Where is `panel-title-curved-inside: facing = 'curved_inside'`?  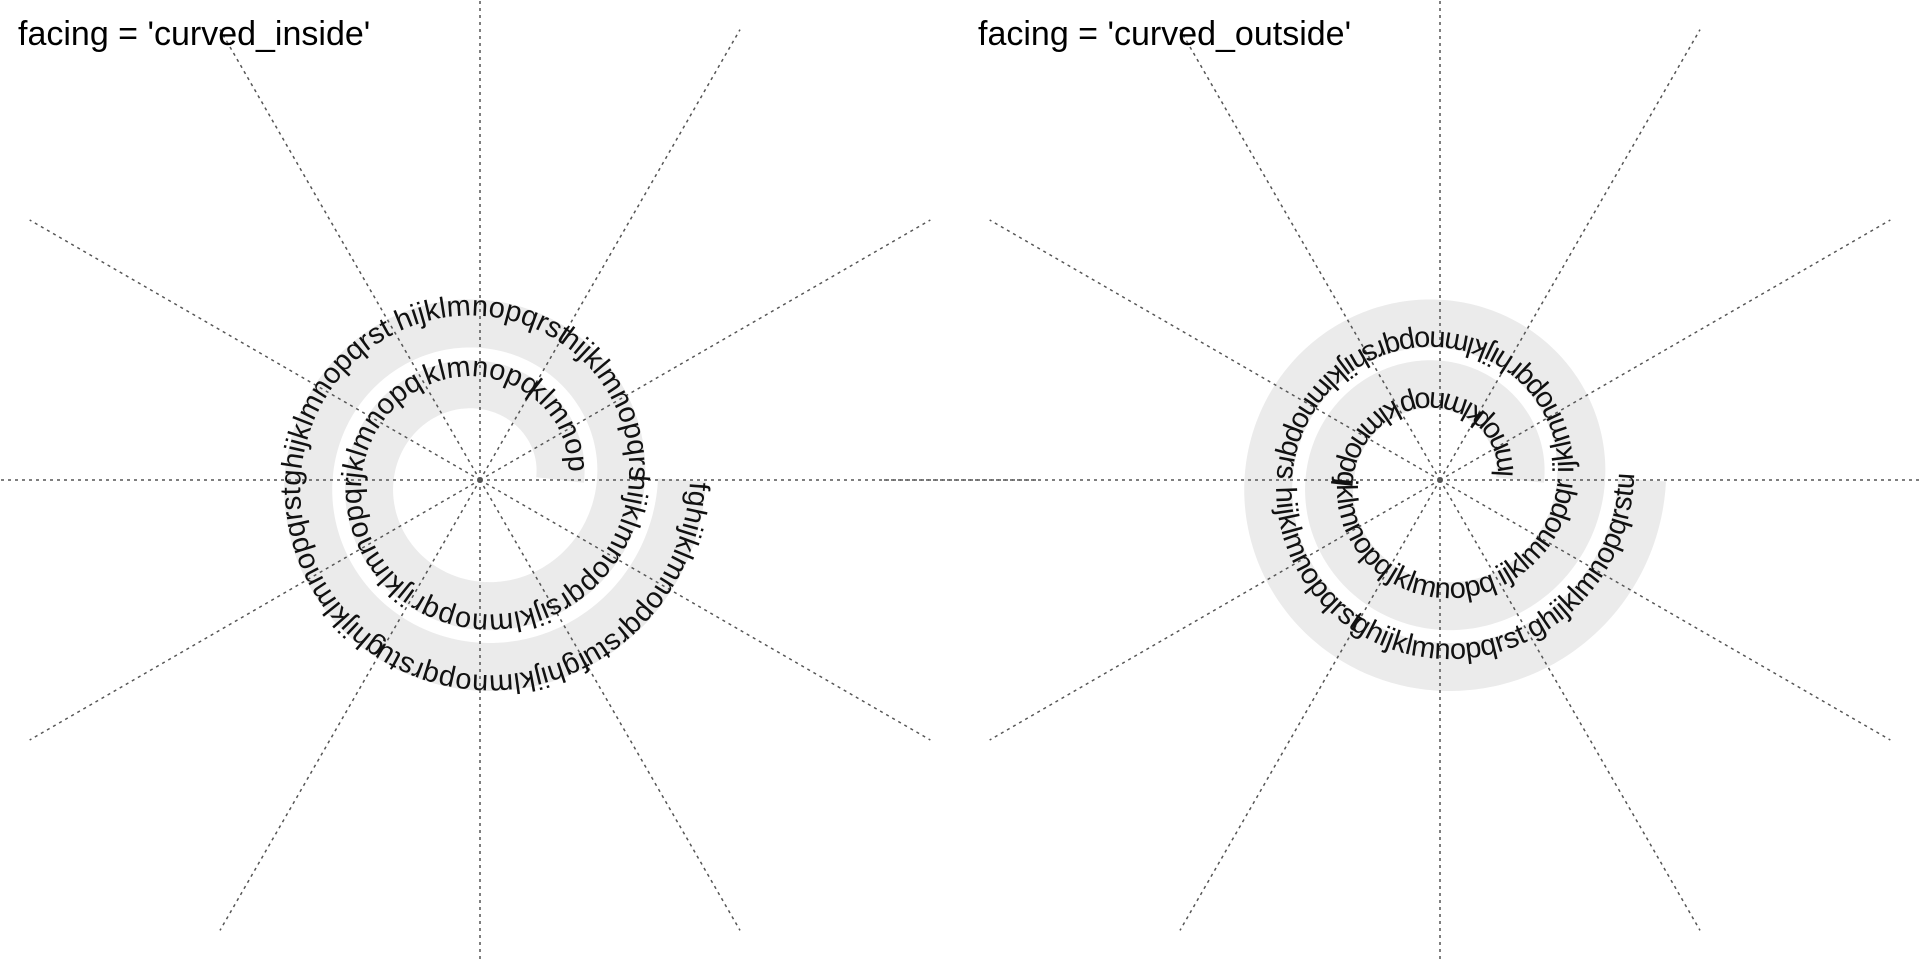 panel-title-curved-inside: facing = 'curved_inside' is located at coordinates (194, 34).